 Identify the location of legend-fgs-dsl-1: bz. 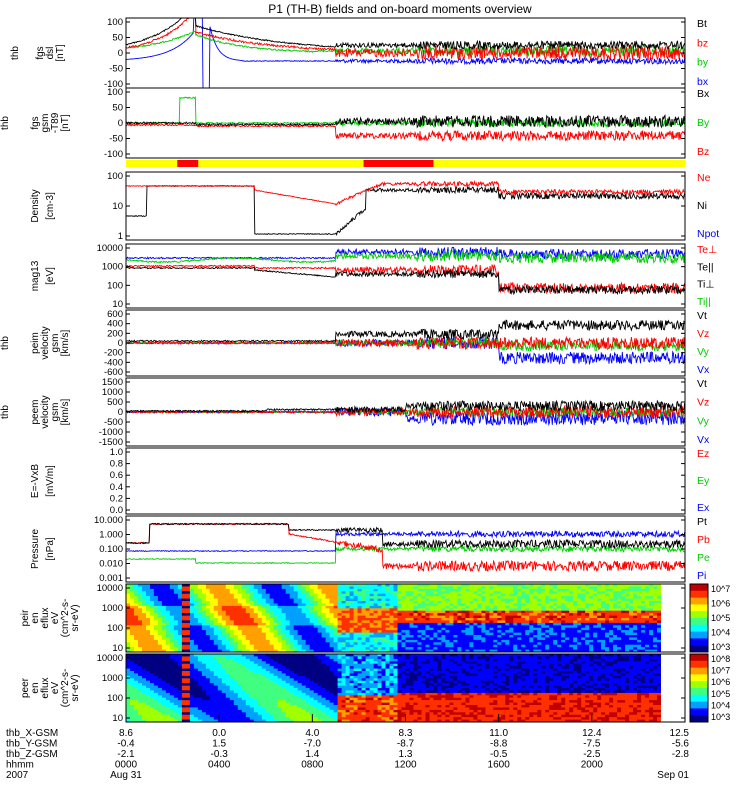
(702, 43).